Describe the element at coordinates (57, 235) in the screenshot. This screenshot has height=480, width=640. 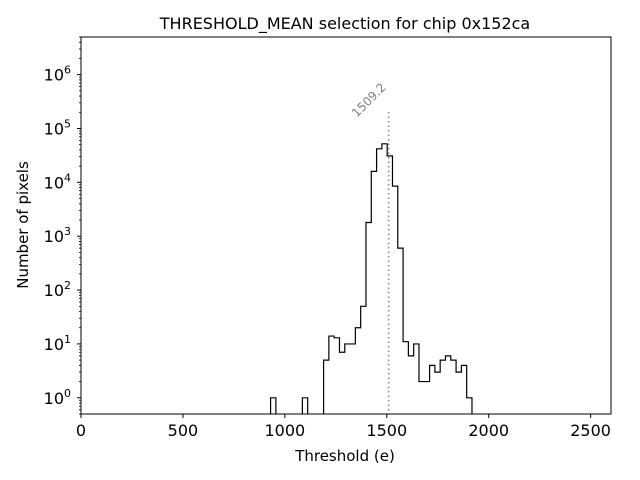
I see `y-tick-label: 10³` at that location.